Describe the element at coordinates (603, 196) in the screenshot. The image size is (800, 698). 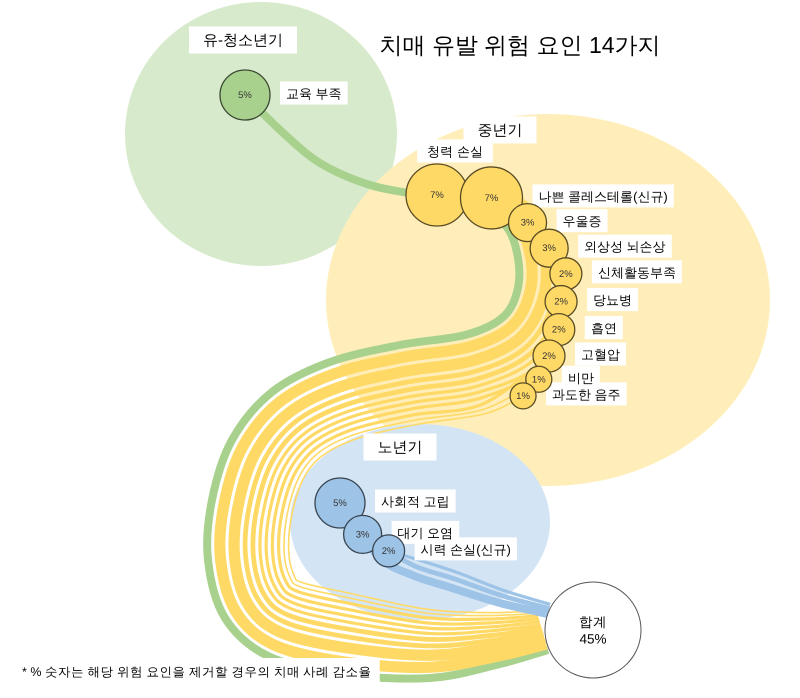
I see `category-label: 나쁜 콜레스테롤(신규)` at that location.